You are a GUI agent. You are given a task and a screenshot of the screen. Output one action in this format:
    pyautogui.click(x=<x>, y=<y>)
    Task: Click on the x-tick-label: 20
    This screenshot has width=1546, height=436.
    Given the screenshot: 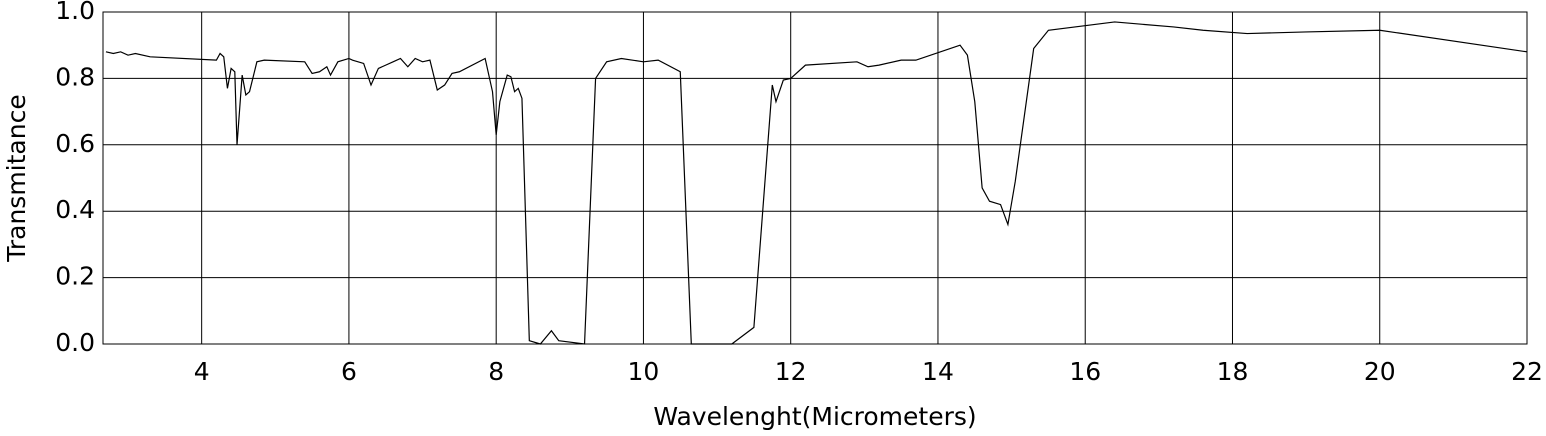 What is the action you would take?
    pyautogui.click(x=1380, y=371)
    